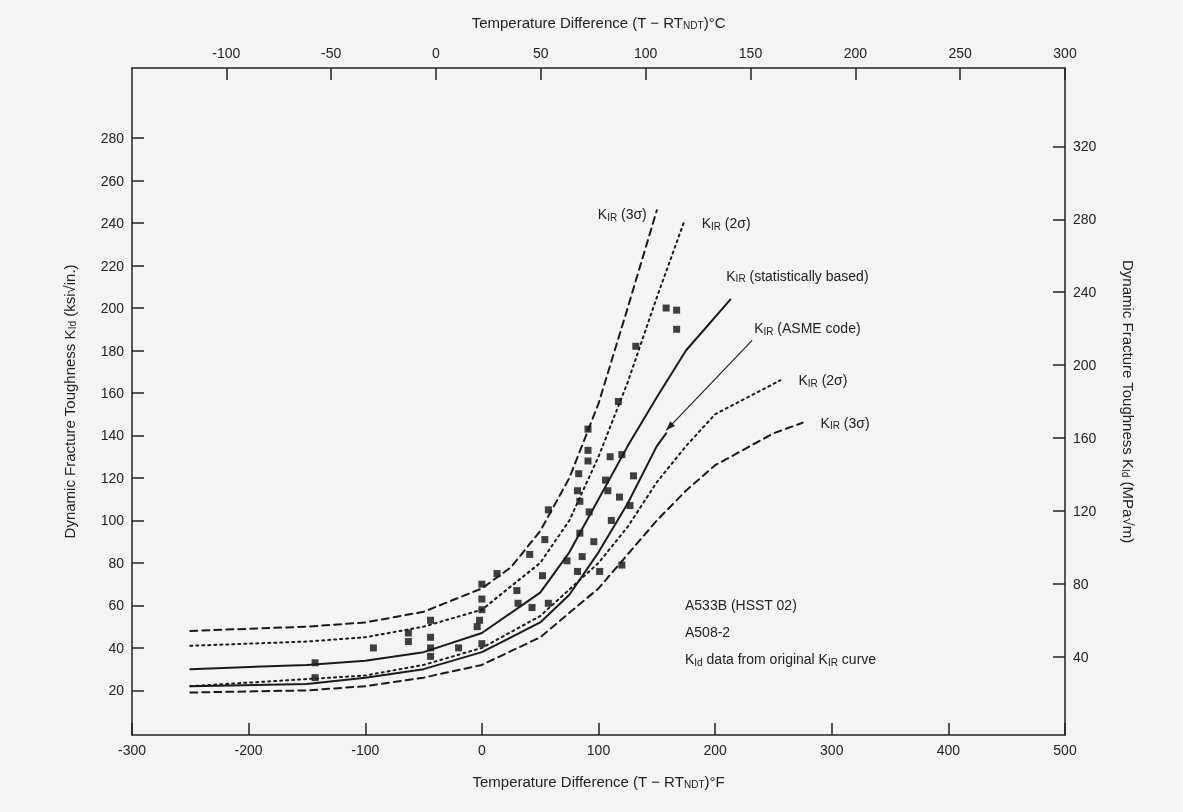  What do you see at coordinates (365, 750) in the screenshot?
I see `x-tick-label: -100` at bounding box center [365, 750].